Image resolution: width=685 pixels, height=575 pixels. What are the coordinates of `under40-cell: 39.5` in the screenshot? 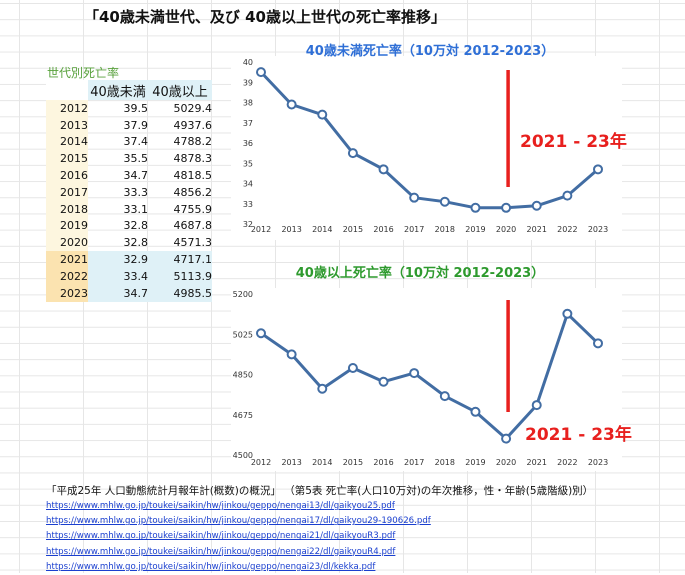 It's located at (136, 108).